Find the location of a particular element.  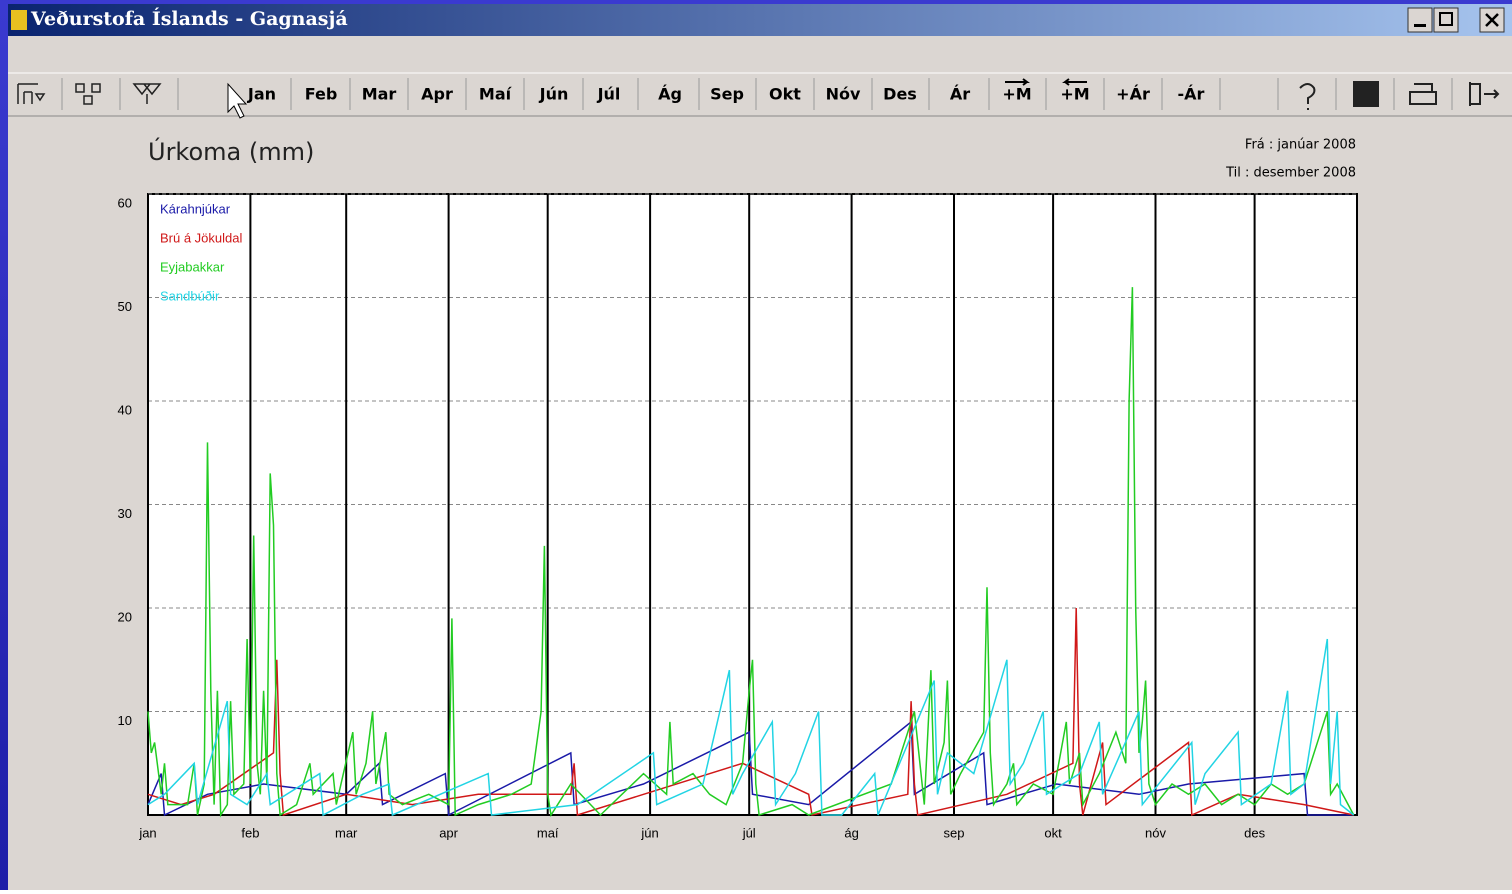

toolbar-button: -Ár is located at coordinates (1191, 94).